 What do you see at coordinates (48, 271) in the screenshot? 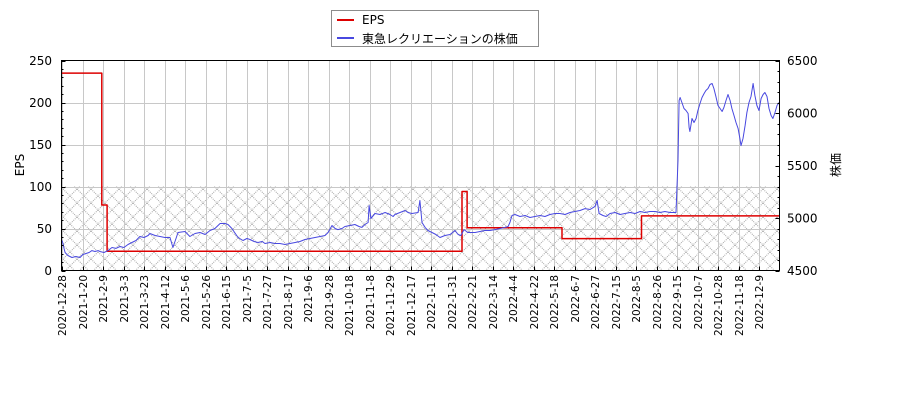
I see `left-tick-label: 0` at bounding box center [48, 271].